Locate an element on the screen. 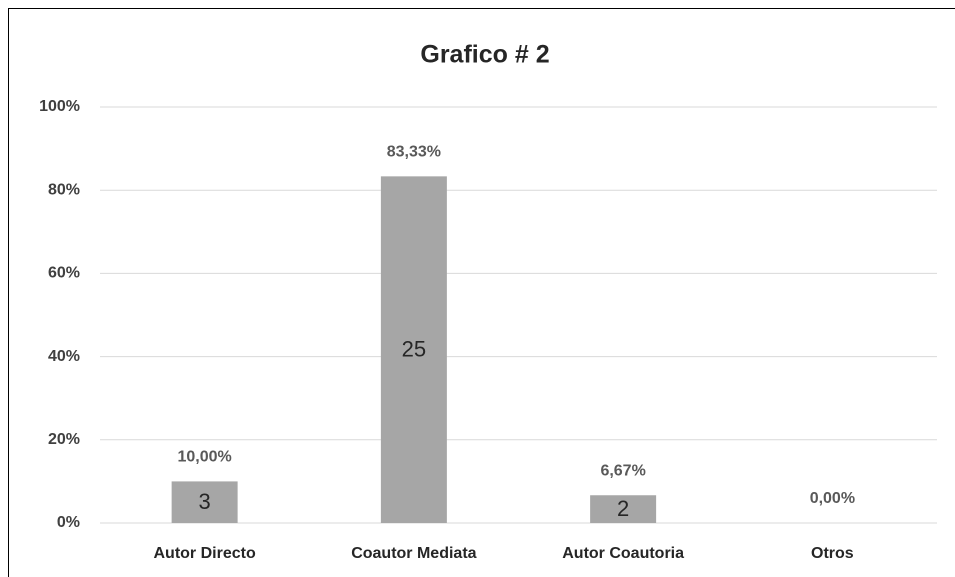 The image size is (955, 577). value-label: 6,67% is located at coordinates (622, 470).